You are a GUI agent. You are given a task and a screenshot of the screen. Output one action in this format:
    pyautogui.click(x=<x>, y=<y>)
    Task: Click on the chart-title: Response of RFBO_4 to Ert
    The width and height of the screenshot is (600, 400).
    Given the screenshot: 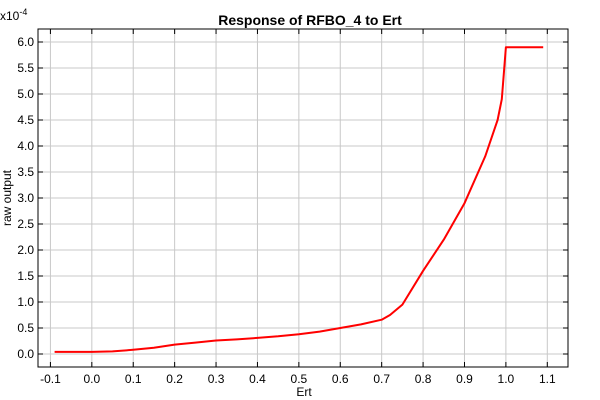 What is the action you would take?
    pyautogui.click(x=310, y=20)
    